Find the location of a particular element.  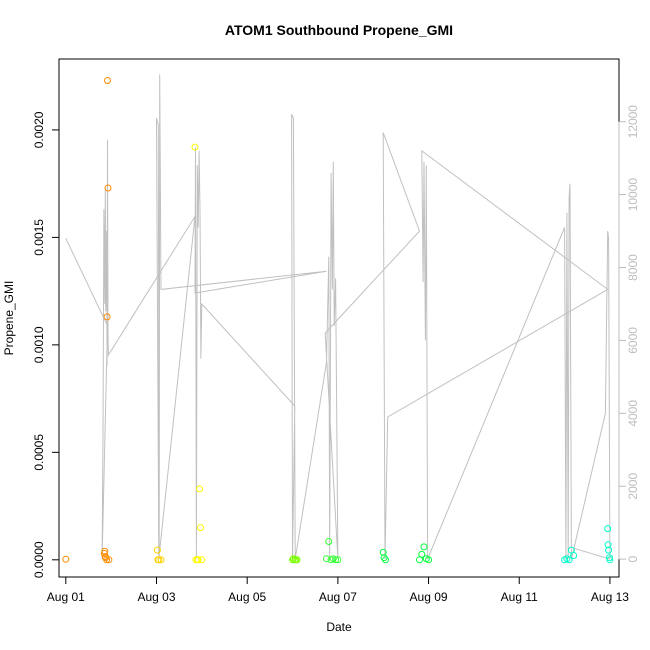

x-tick-label: Aug 03 is located at coordinates (156, 597).